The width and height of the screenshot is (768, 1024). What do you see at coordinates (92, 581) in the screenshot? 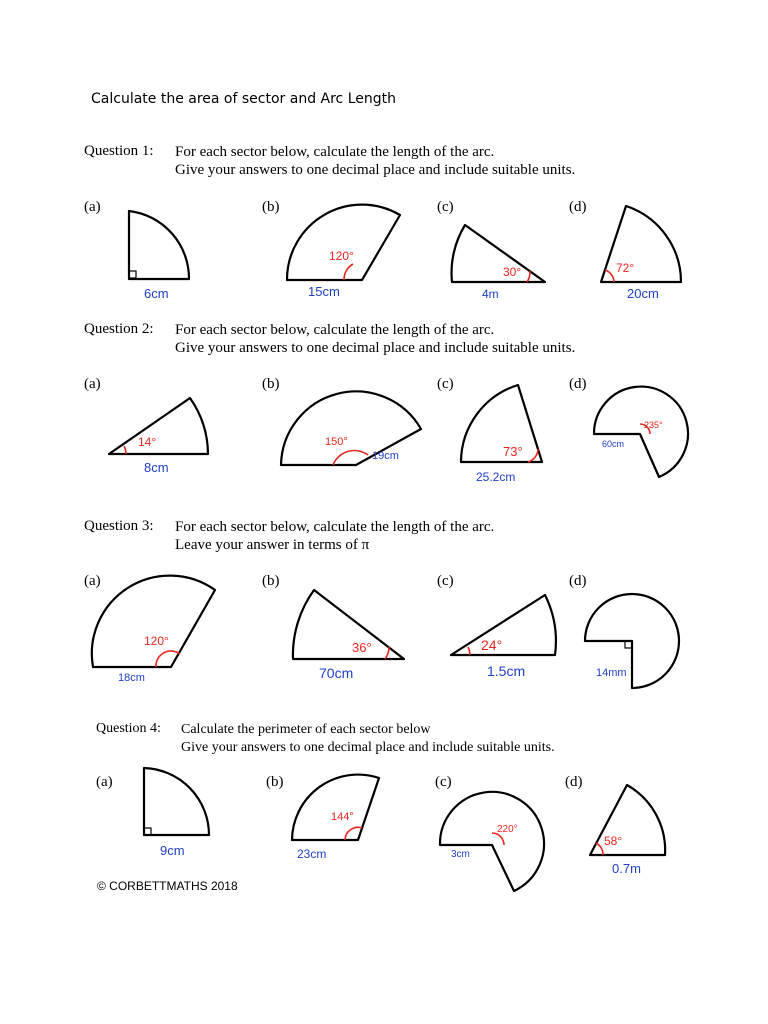
I see `q3-part-a-letter: (a)` at bounding box center [92, 581].